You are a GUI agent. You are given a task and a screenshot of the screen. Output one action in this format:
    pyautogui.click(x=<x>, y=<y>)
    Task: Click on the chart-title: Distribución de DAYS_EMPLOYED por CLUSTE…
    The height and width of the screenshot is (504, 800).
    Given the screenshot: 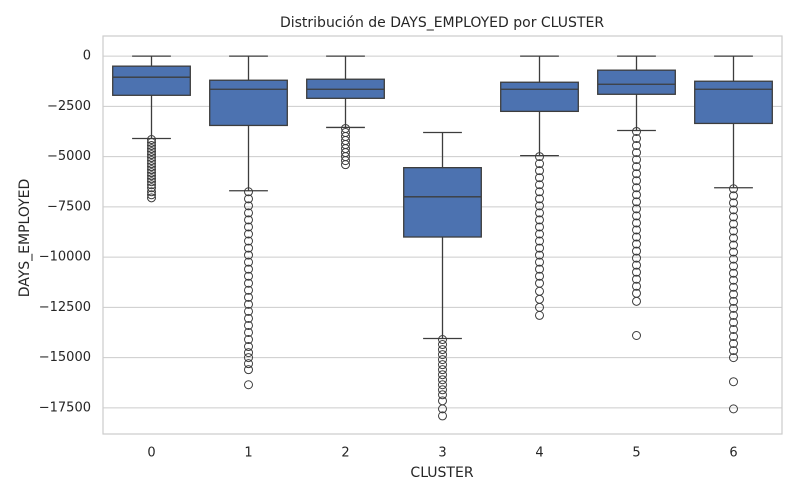 What is the action you would take?
    pyautogui.click(x=442, y=23)
    